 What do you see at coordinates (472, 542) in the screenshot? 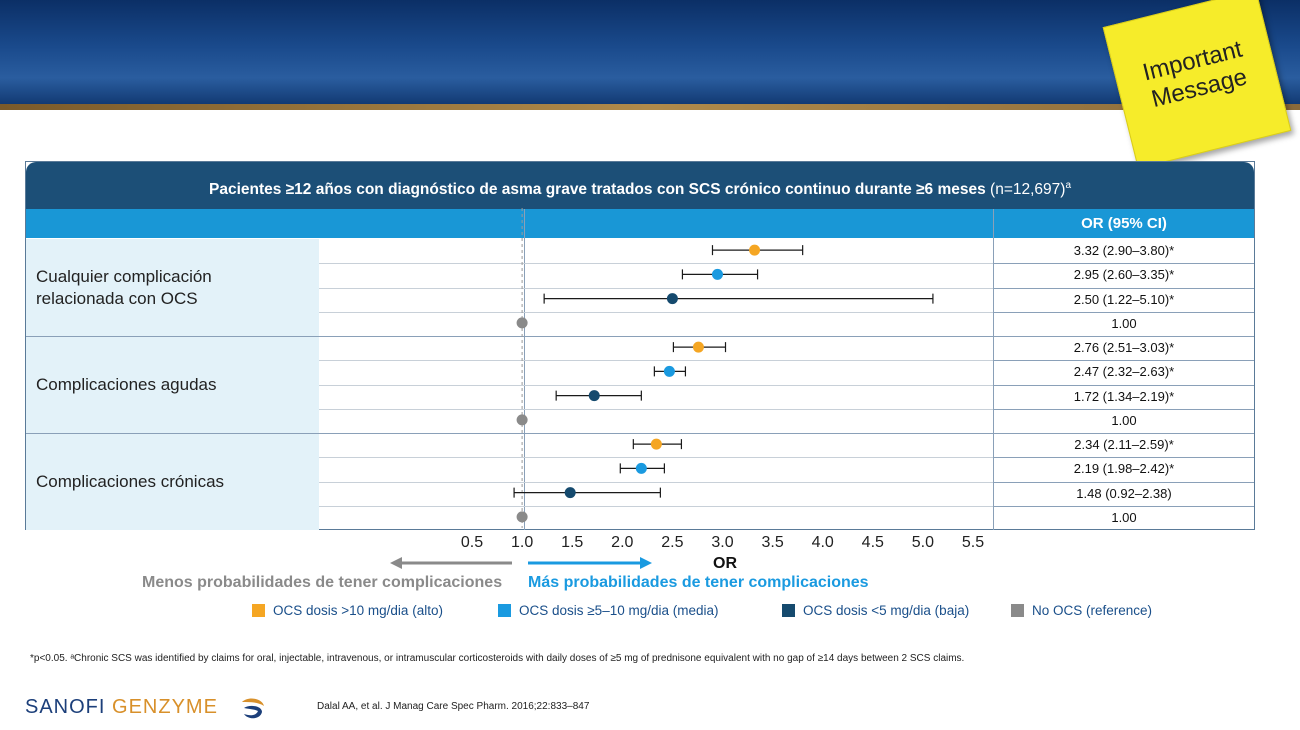
I see `x-tick-label: 0.5` at bounding box center [472, 542].